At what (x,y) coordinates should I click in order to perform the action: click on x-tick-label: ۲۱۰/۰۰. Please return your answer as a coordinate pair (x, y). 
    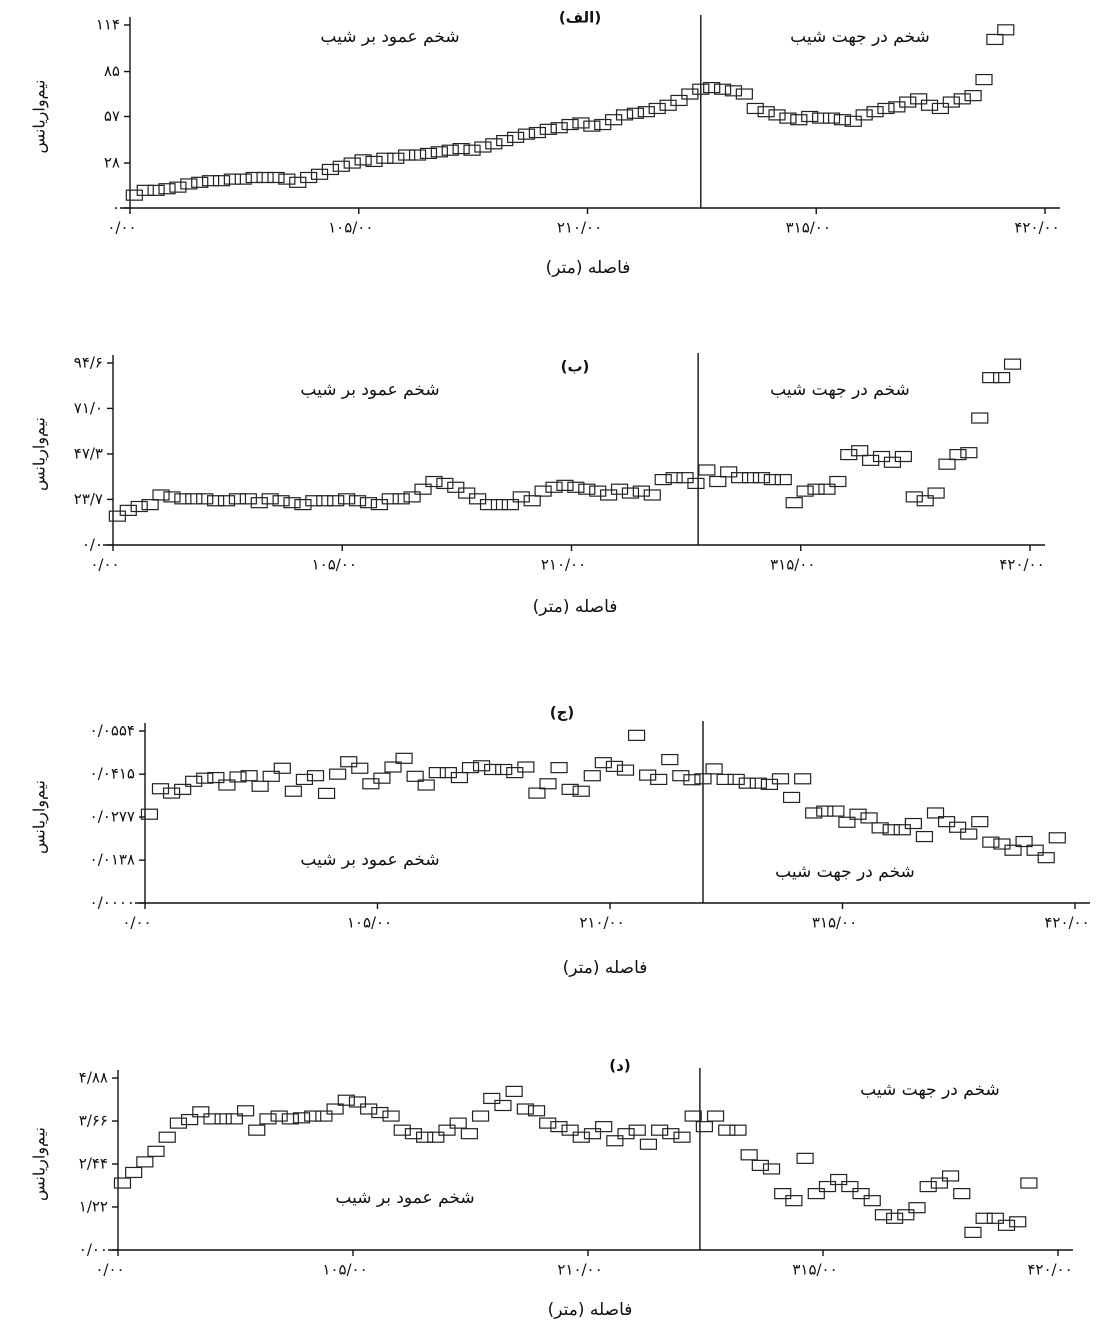
    Looking at the image, I should click on (601, 923).